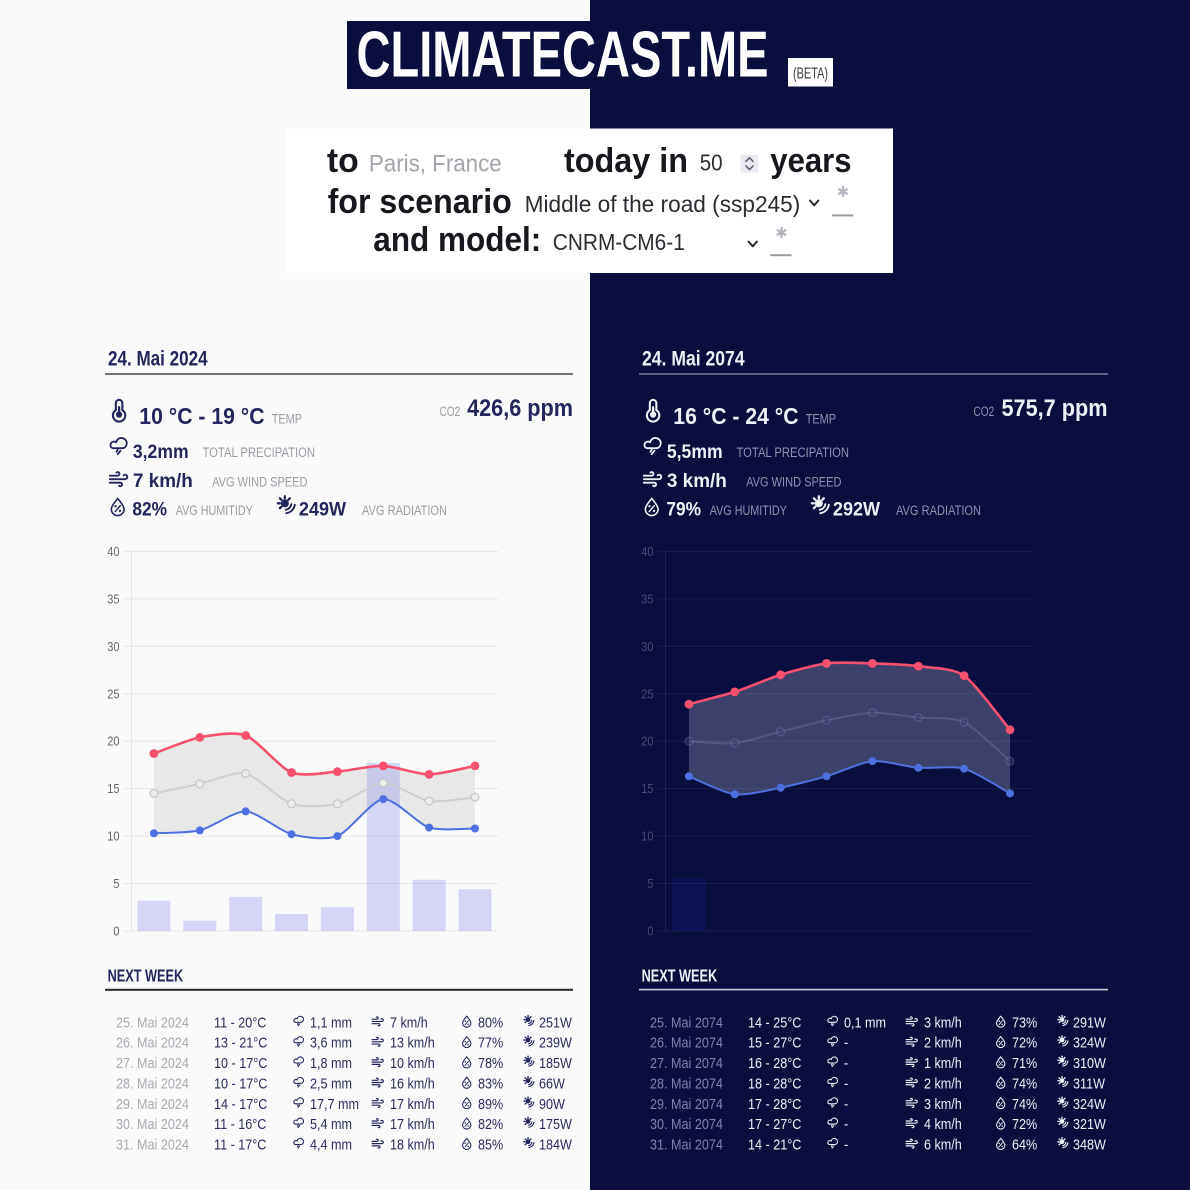  Describe the element at coordinates (161, 452) in the screenshot. I see `svg-text: 3,2mm` at that location.